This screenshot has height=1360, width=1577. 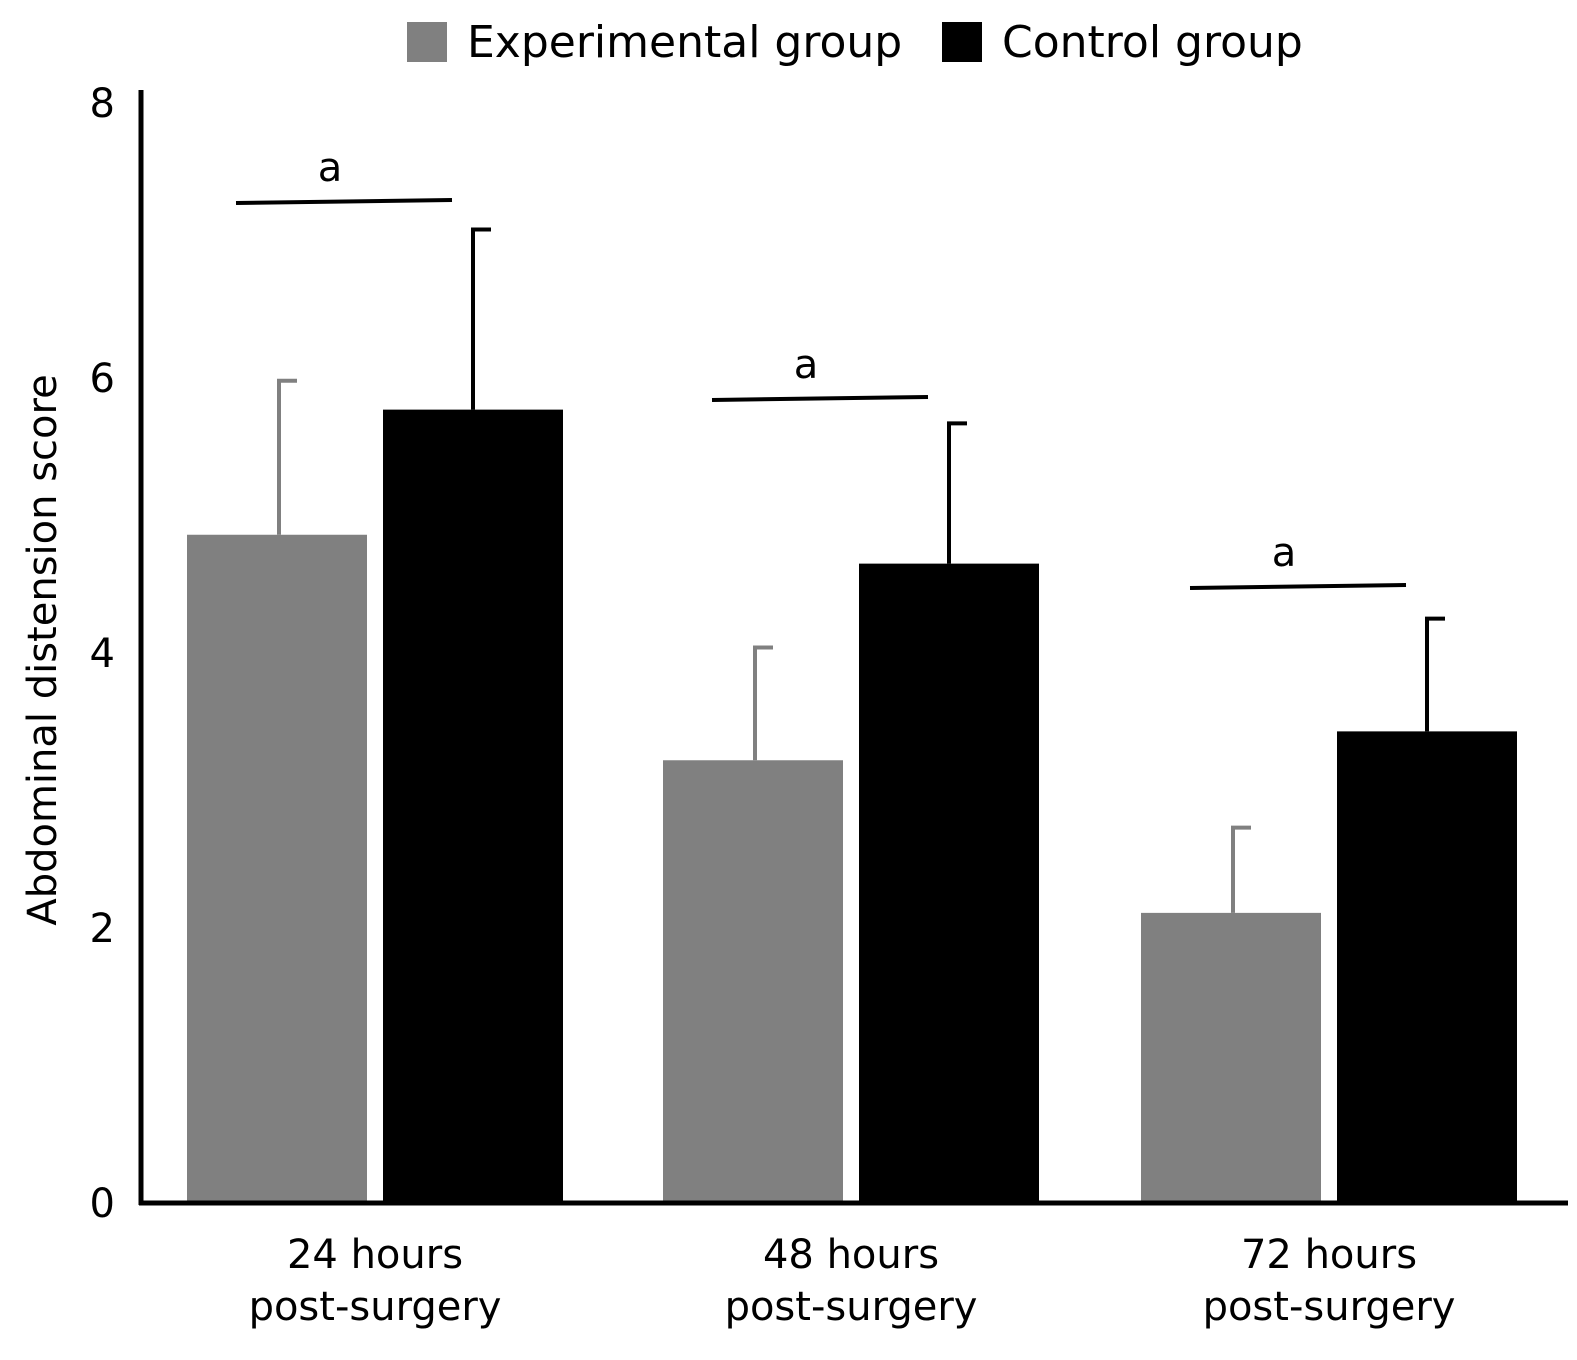 I want to click on legend-label-experimental: Experimental group, so click(x=684, y=42).